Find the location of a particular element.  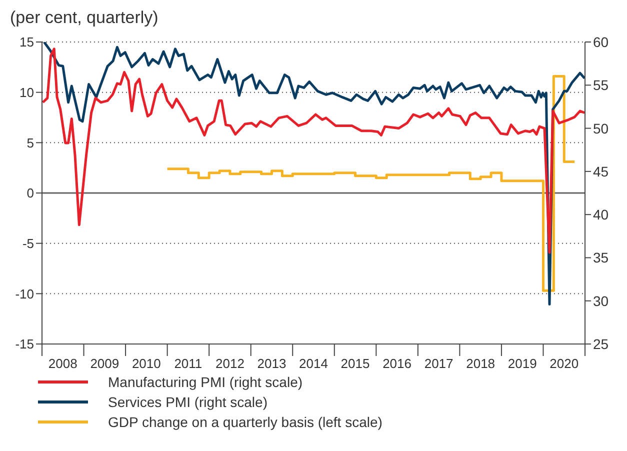

y2-tick-label: 55 is located at coordinates (601, 85).